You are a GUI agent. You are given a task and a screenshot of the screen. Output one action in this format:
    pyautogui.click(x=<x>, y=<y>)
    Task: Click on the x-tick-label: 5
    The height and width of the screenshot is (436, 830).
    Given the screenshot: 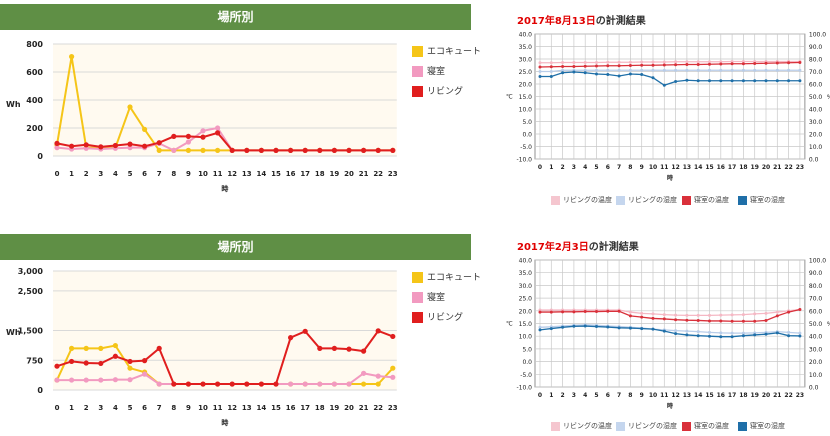 What is the action you would take?
    pyautogui.click(x=596, y=167)
    